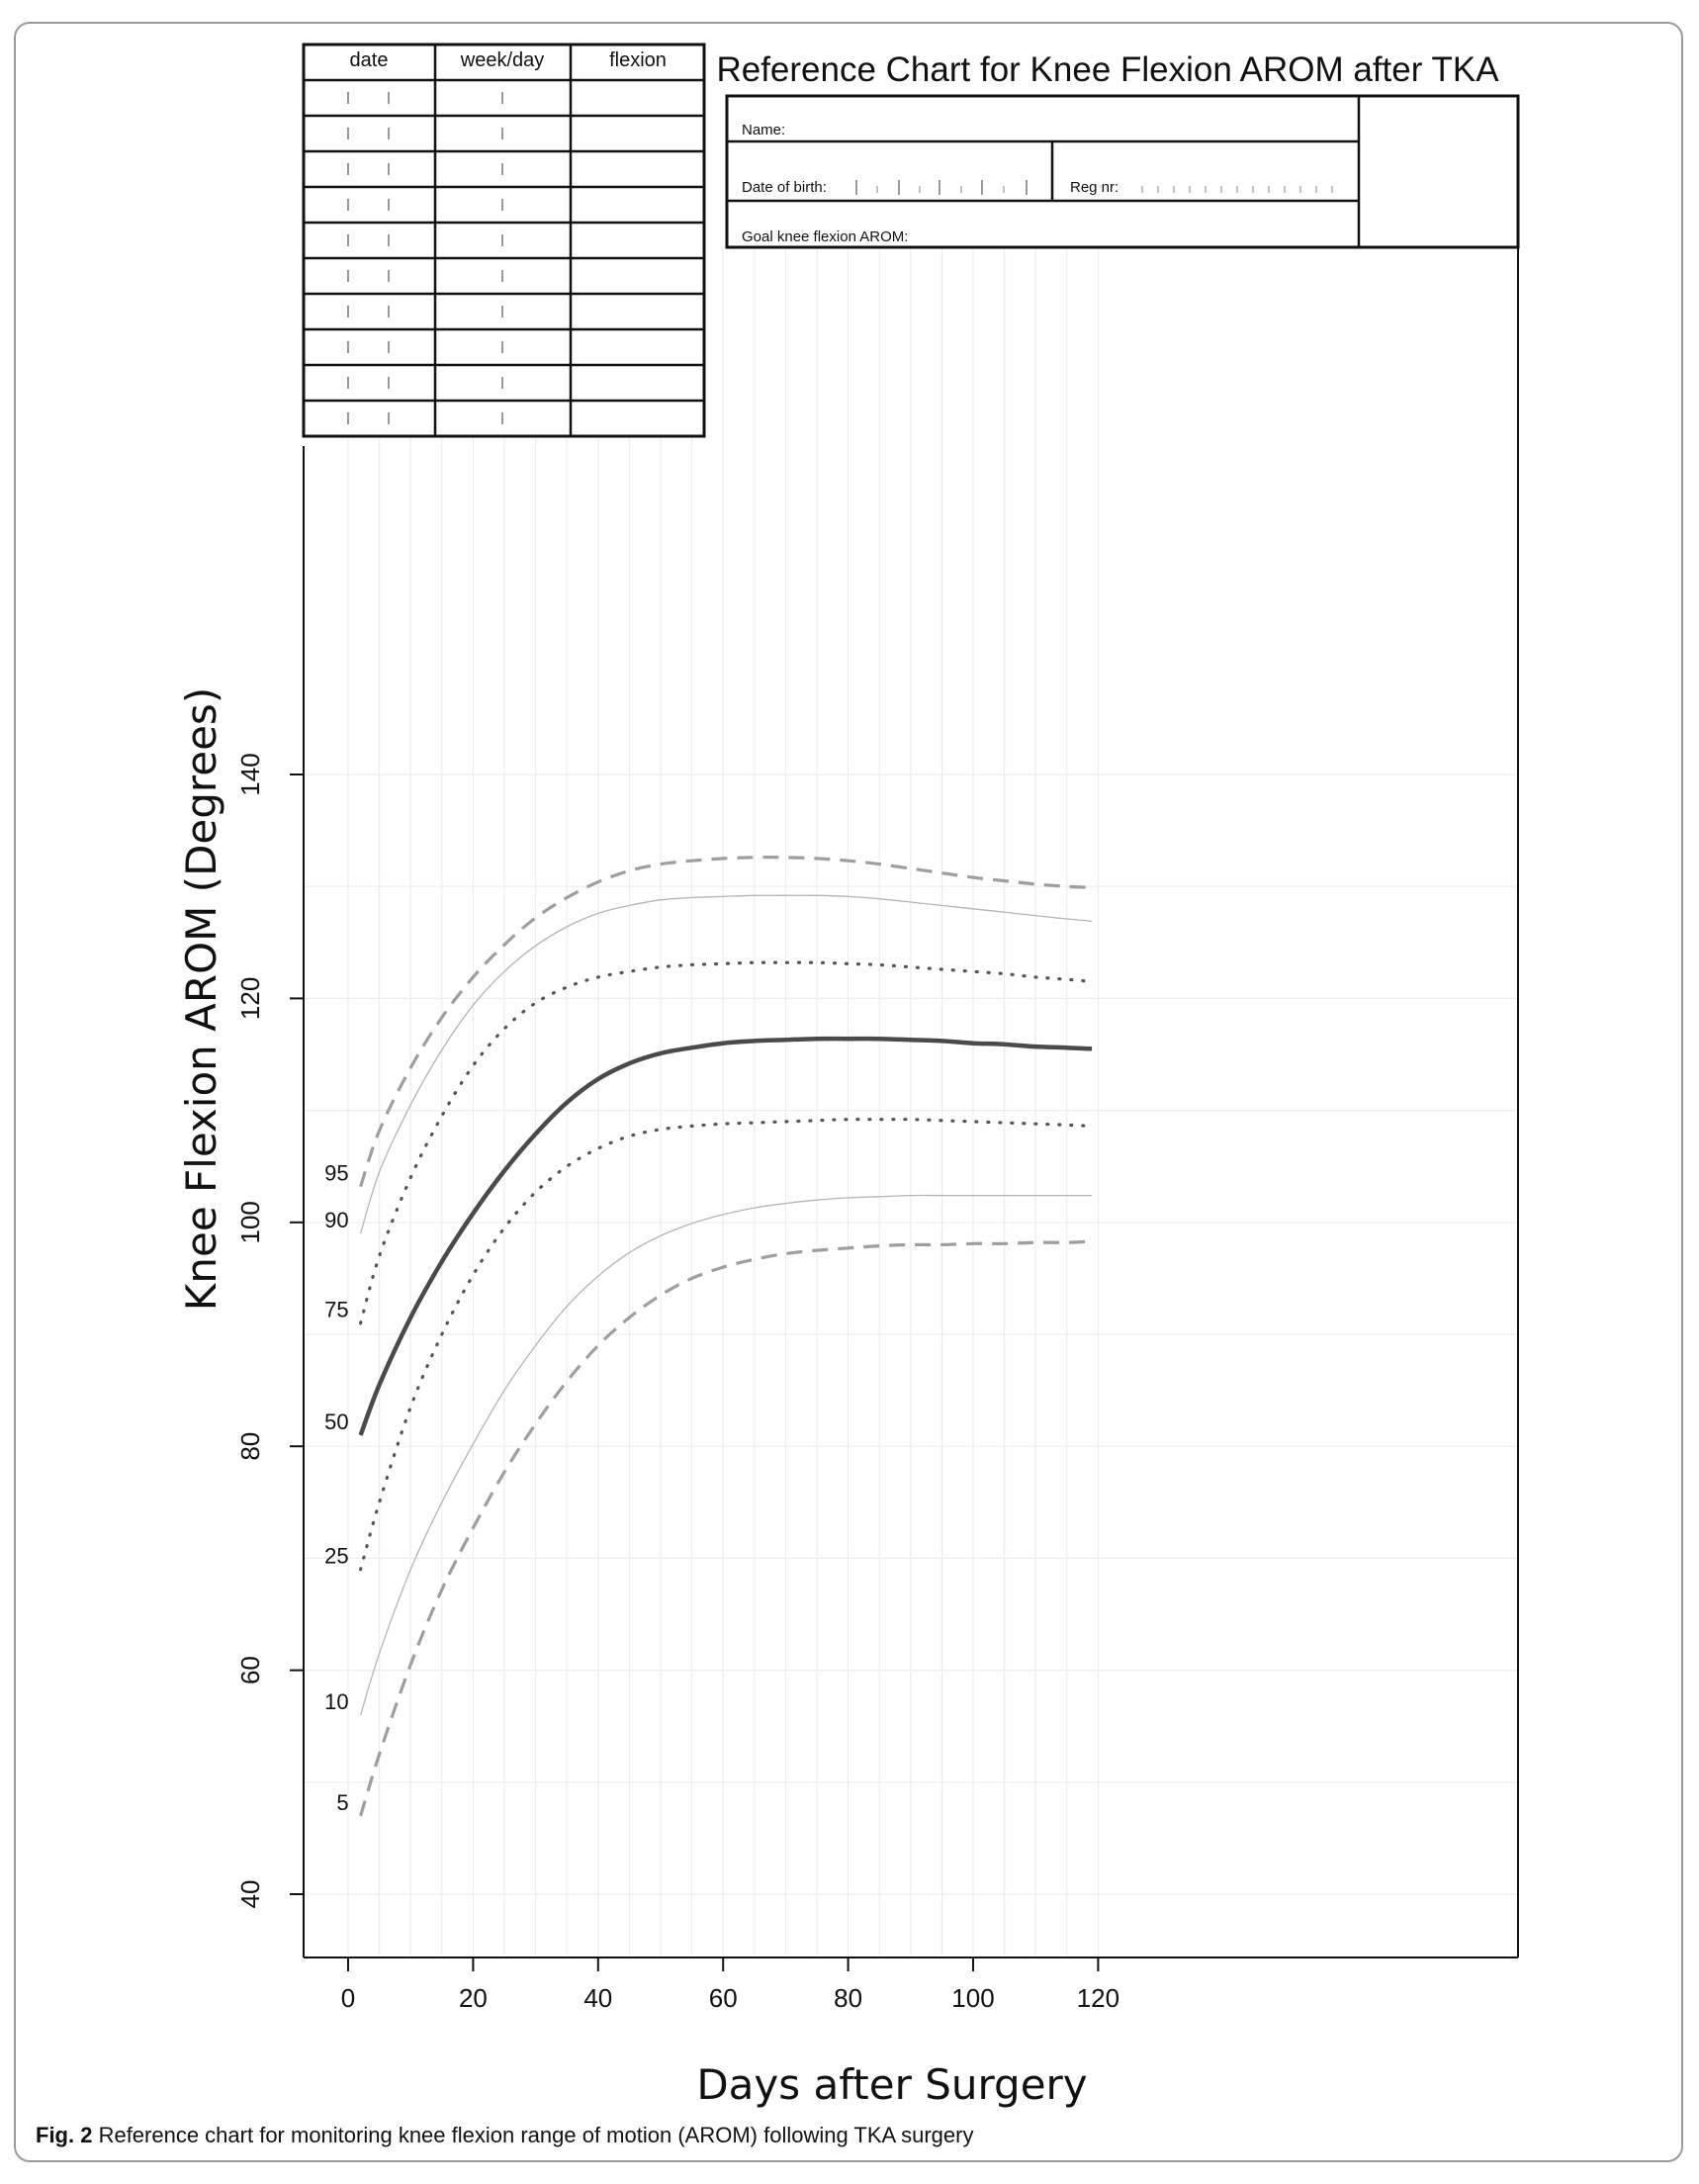 The height and width of the screenshot is (2184, 1699). Describe the element at coordinates (723, 1998) in the screenshot. I see `x-tick-label: 60` at that location.